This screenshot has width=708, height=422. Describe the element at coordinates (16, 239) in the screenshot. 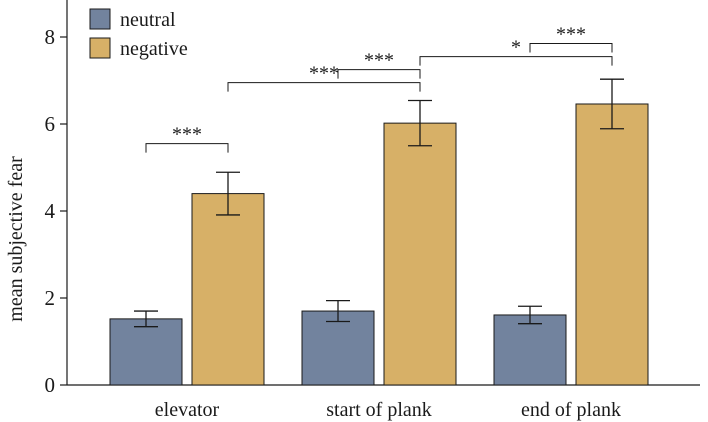

I see `y-axis-label: mean subjective fear` at that location.